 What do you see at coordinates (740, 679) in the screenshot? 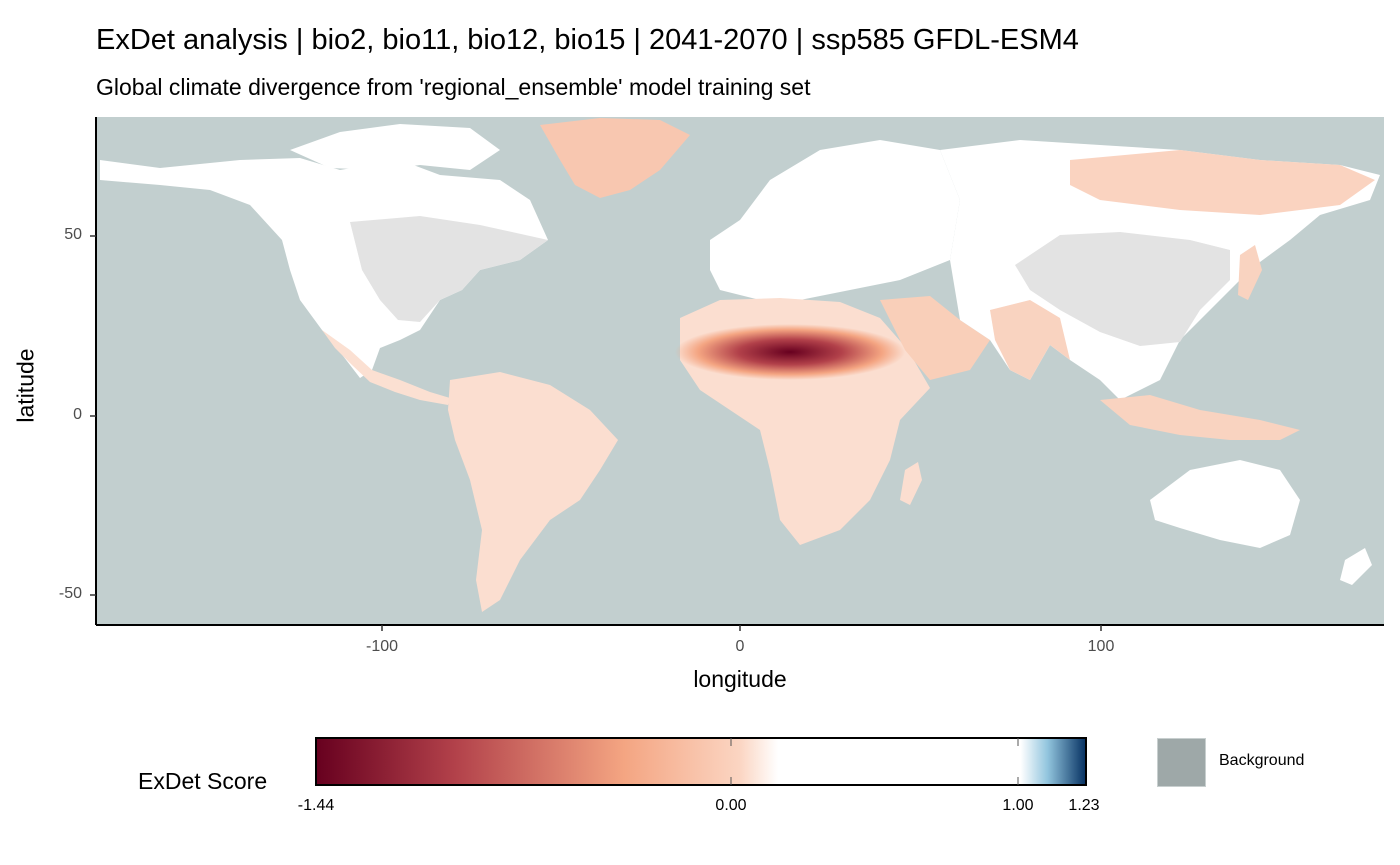
I see `x-axis-title: longitude` at bounding box center [740, 679].